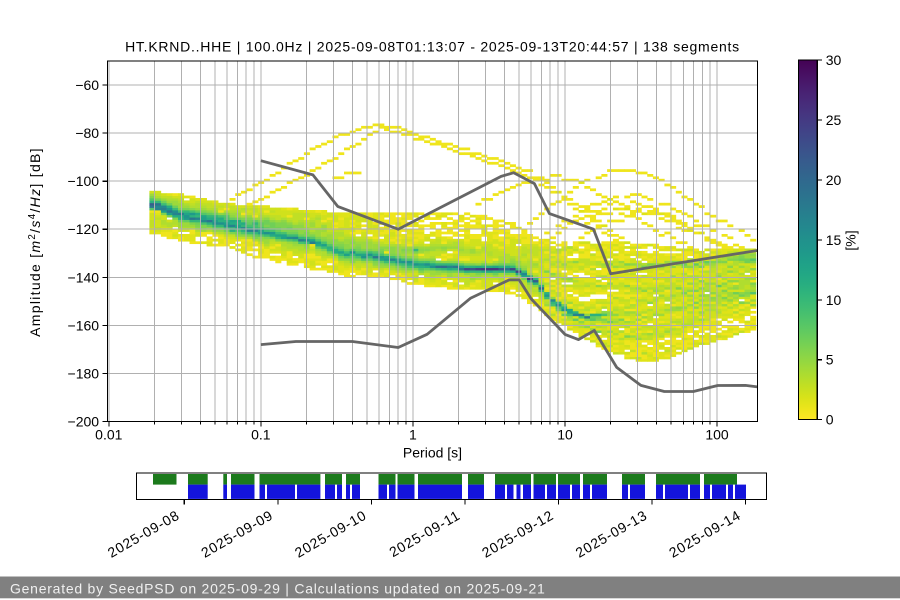 The image size is (900, 600). Describe the element at coordinates (830, 420) in the screenshot. I see `svg-text: 0` at that location.